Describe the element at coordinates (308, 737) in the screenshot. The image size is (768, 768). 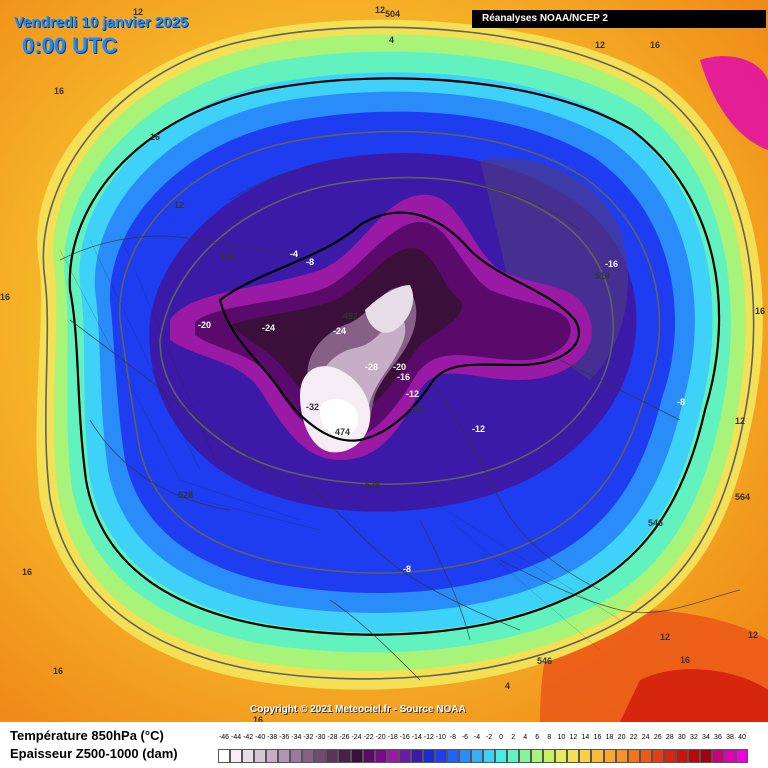
I see `scale-label: -32` at that location.